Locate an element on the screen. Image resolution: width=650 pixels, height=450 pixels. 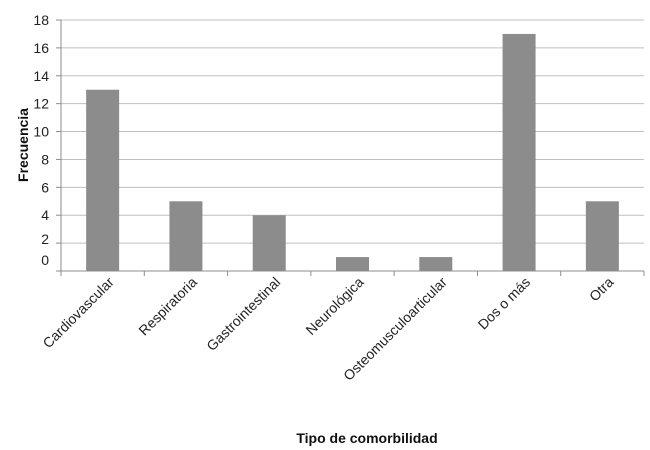
y-axis-title: Frecuencia is located at coordinates (23, 145).